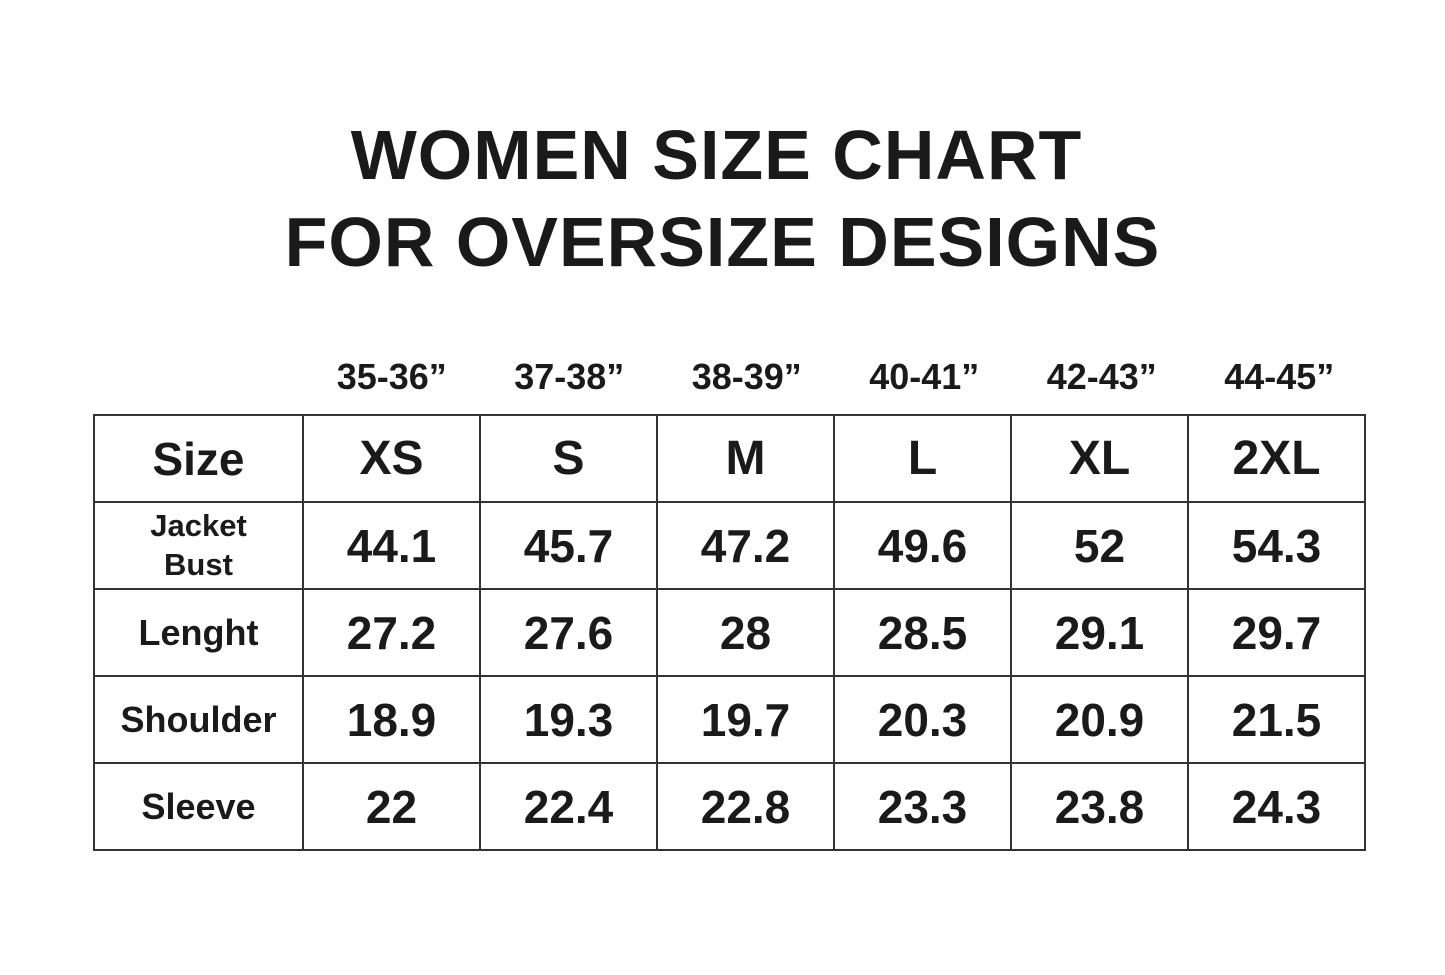 This screenshot has width=1445, height=975. I want to click on header-label: Size, so click(198, 458).